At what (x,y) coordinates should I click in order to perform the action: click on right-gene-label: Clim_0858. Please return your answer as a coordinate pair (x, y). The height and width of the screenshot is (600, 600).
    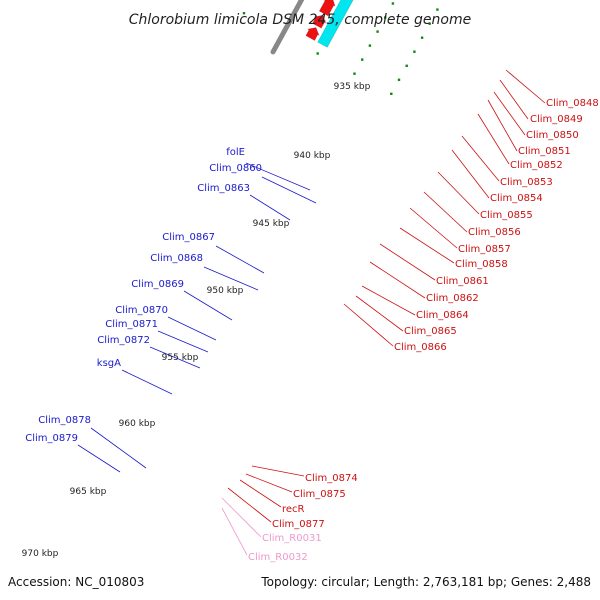
    Looking at the image, I should click on (481, 264).